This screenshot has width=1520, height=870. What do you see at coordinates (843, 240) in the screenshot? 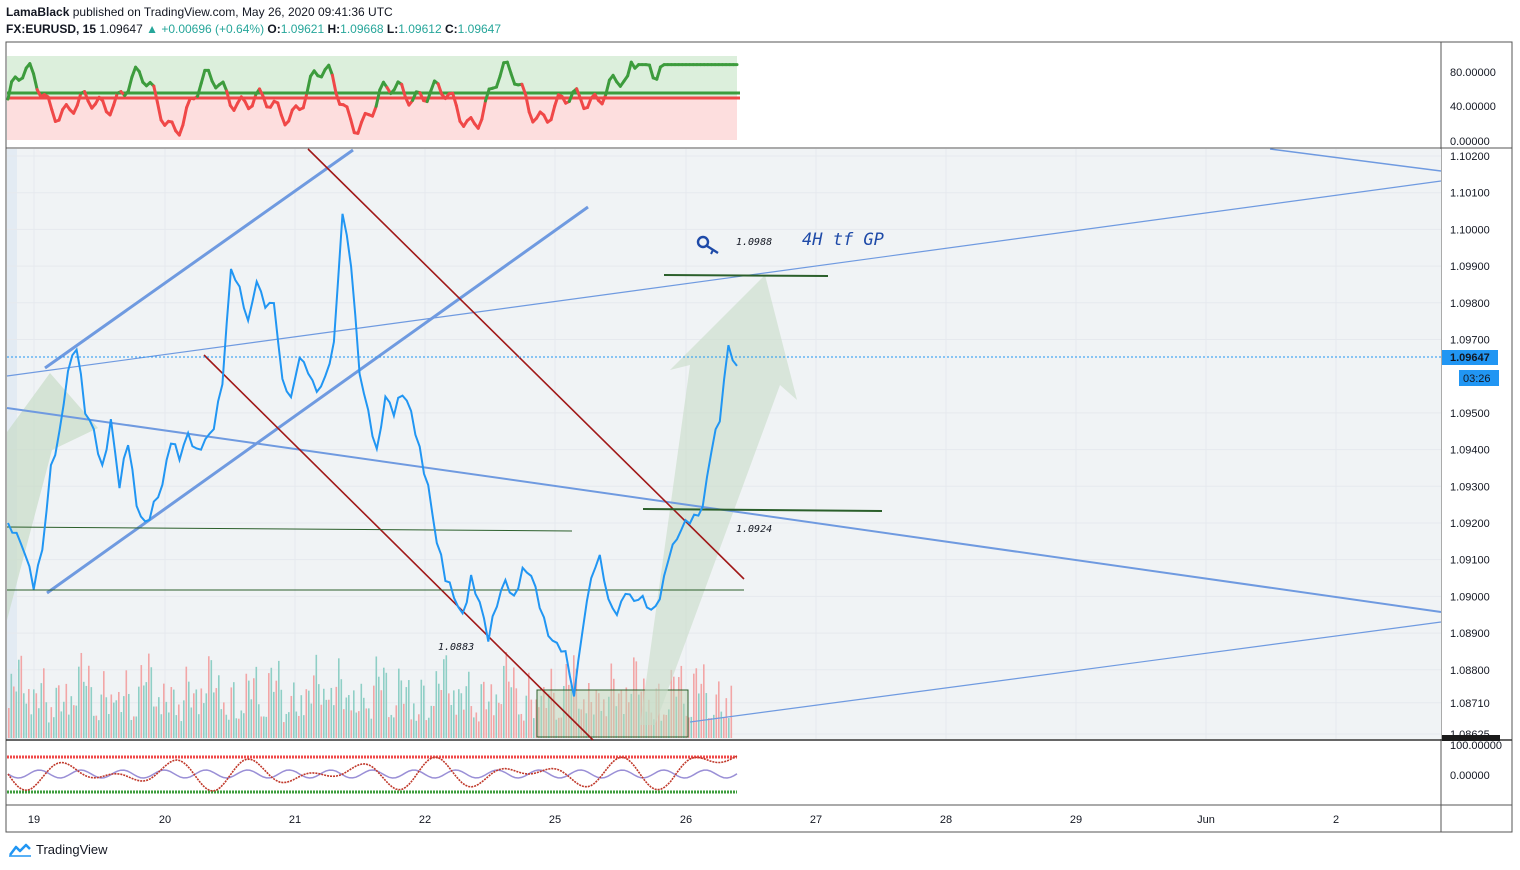
I see `target-text-label: 4H tf GP` at bounding box center [843, 240].